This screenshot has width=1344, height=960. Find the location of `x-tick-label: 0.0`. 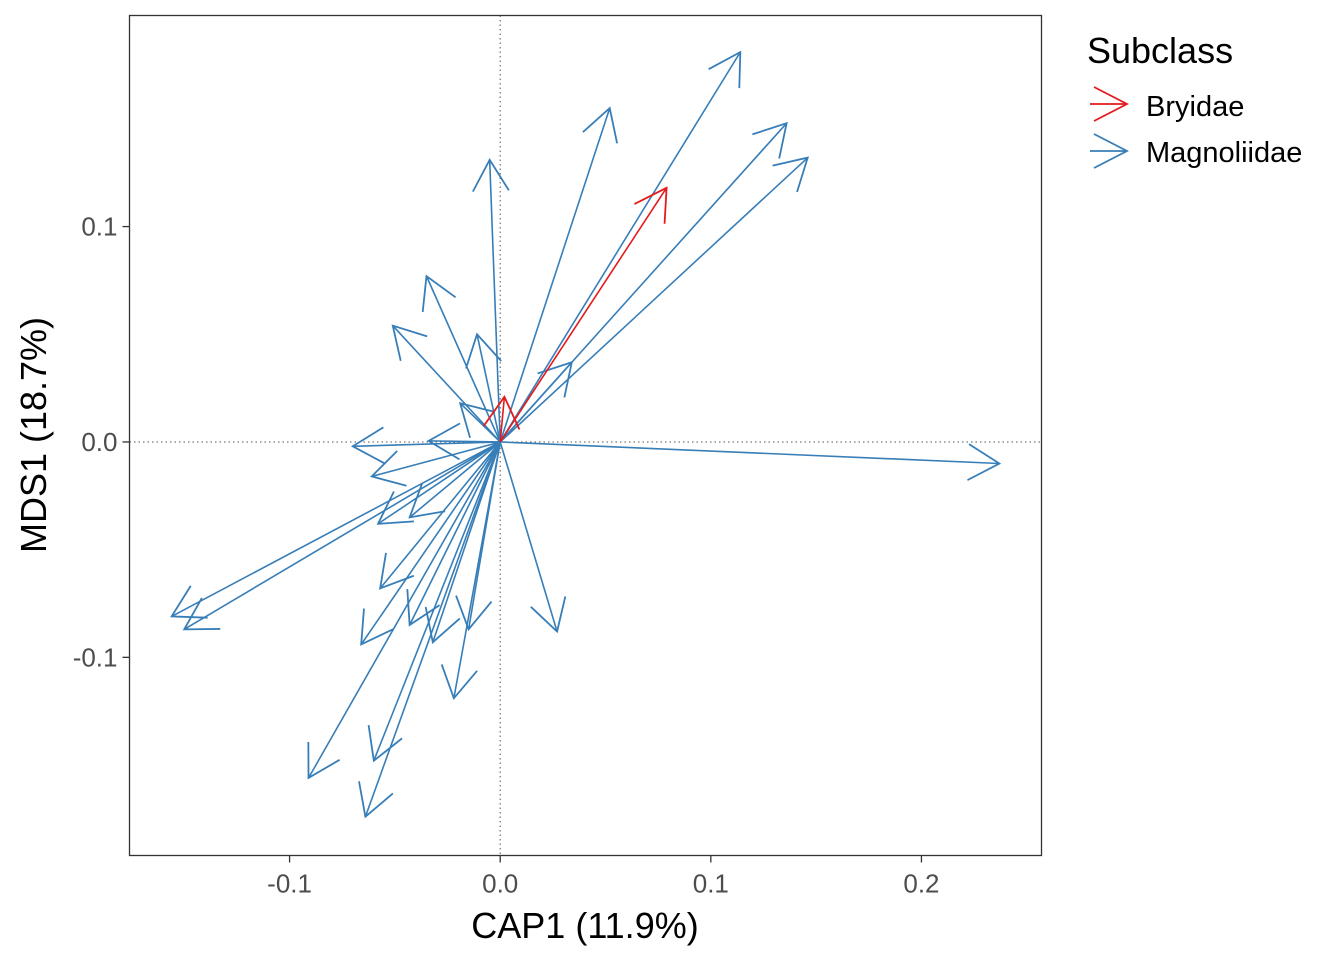

x-tick-label: 0.0 is located at coordinates (500, 884).